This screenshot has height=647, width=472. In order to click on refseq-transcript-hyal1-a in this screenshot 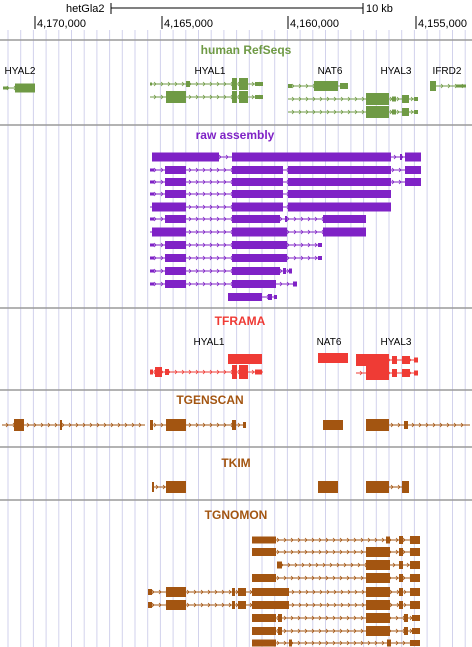, I will do `click(206, 84)`.